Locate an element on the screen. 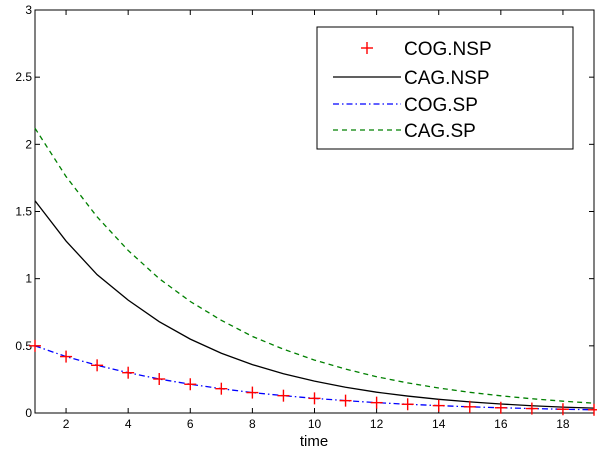 The image size is (597, 453). legend-label-3: COG.SP is located at coordinates (441, 105).